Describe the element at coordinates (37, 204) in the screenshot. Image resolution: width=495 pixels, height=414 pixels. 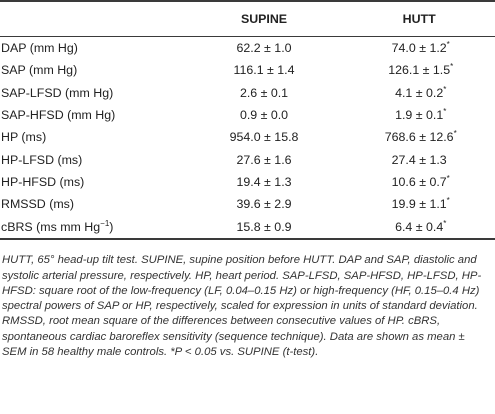
I see `row-label: RMSSD (ms)` at that location.